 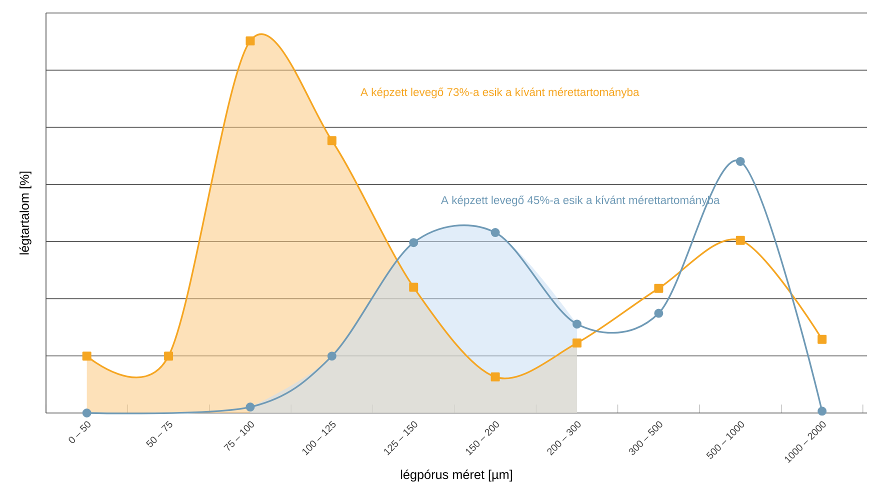 What do you see at coordinates (239, 436) in the screenshot?
I see `x-tick-label: 75 – 100` at bounding box center [239, 436].